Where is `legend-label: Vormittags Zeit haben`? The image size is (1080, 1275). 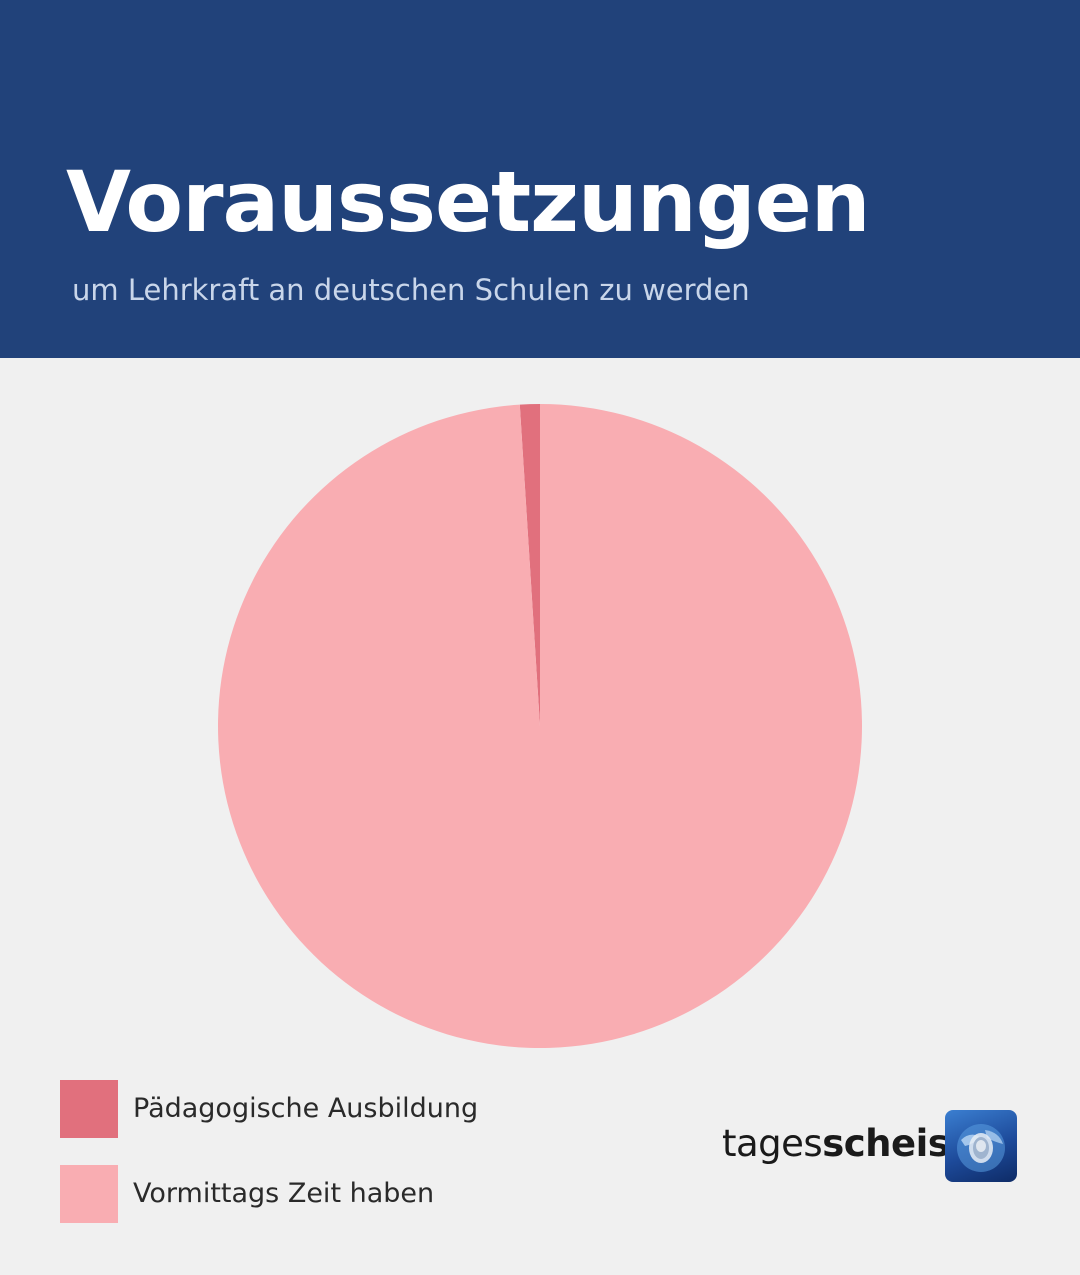 legend-label: Vormittags Zeit haben is located at coordinates (284, 1193).